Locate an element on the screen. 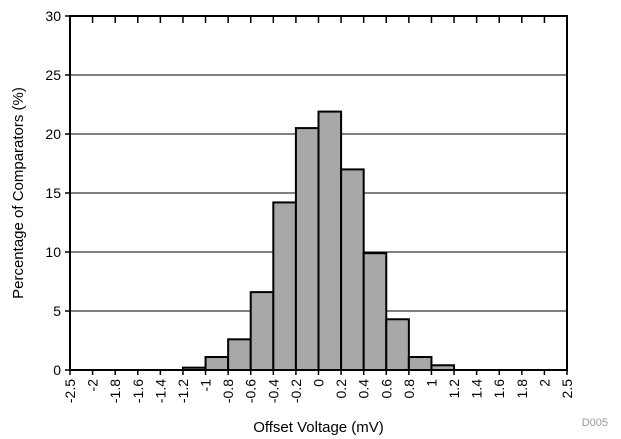  y-axis-ticks: 0 5 10 15 20 25 30 is located at coordinates (57, 193).